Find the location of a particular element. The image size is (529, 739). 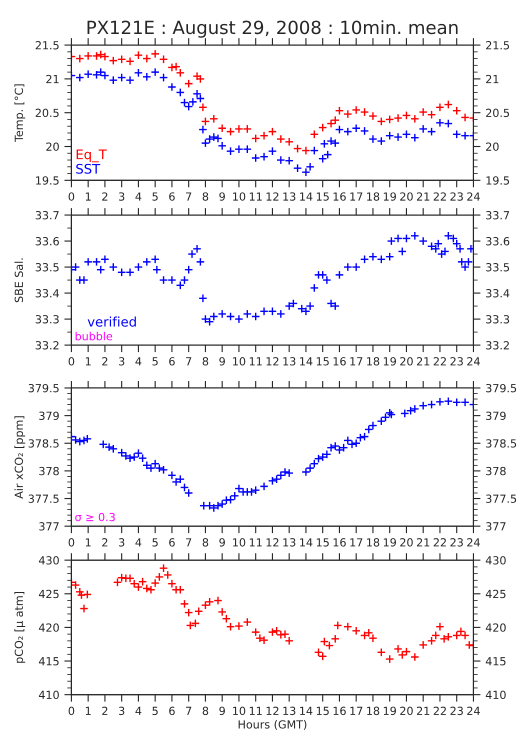

y-tick-label: 379.5 is located at coordinates (43, 388).